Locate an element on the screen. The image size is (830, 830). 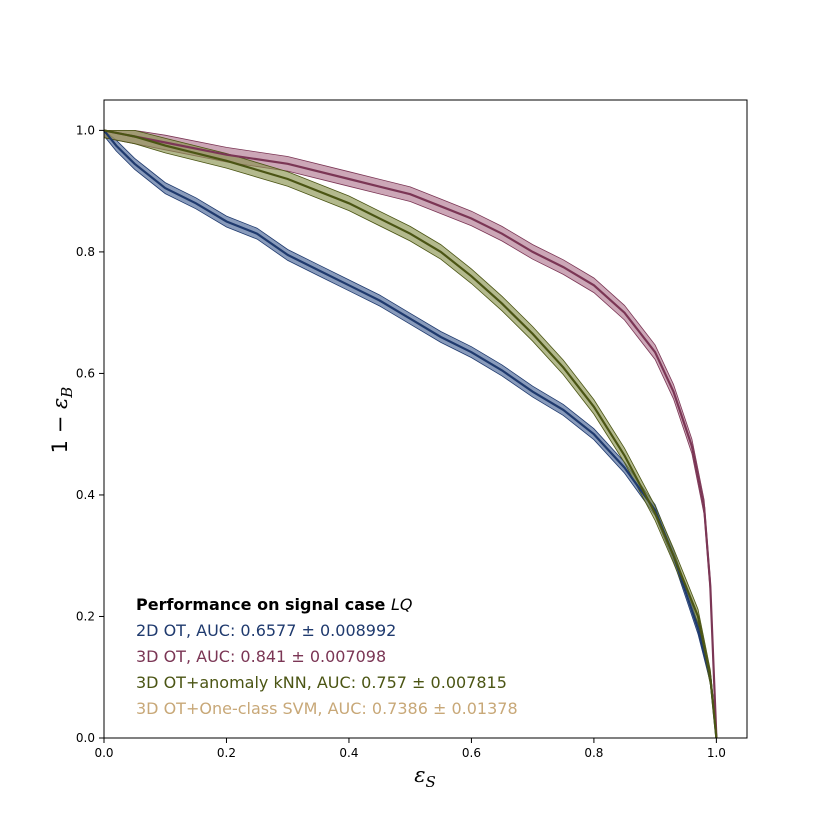
legend-entry-3d-ot: 3D OT, AUC: 0.841 ± 0.007098 is located at coordinates (261, 656).